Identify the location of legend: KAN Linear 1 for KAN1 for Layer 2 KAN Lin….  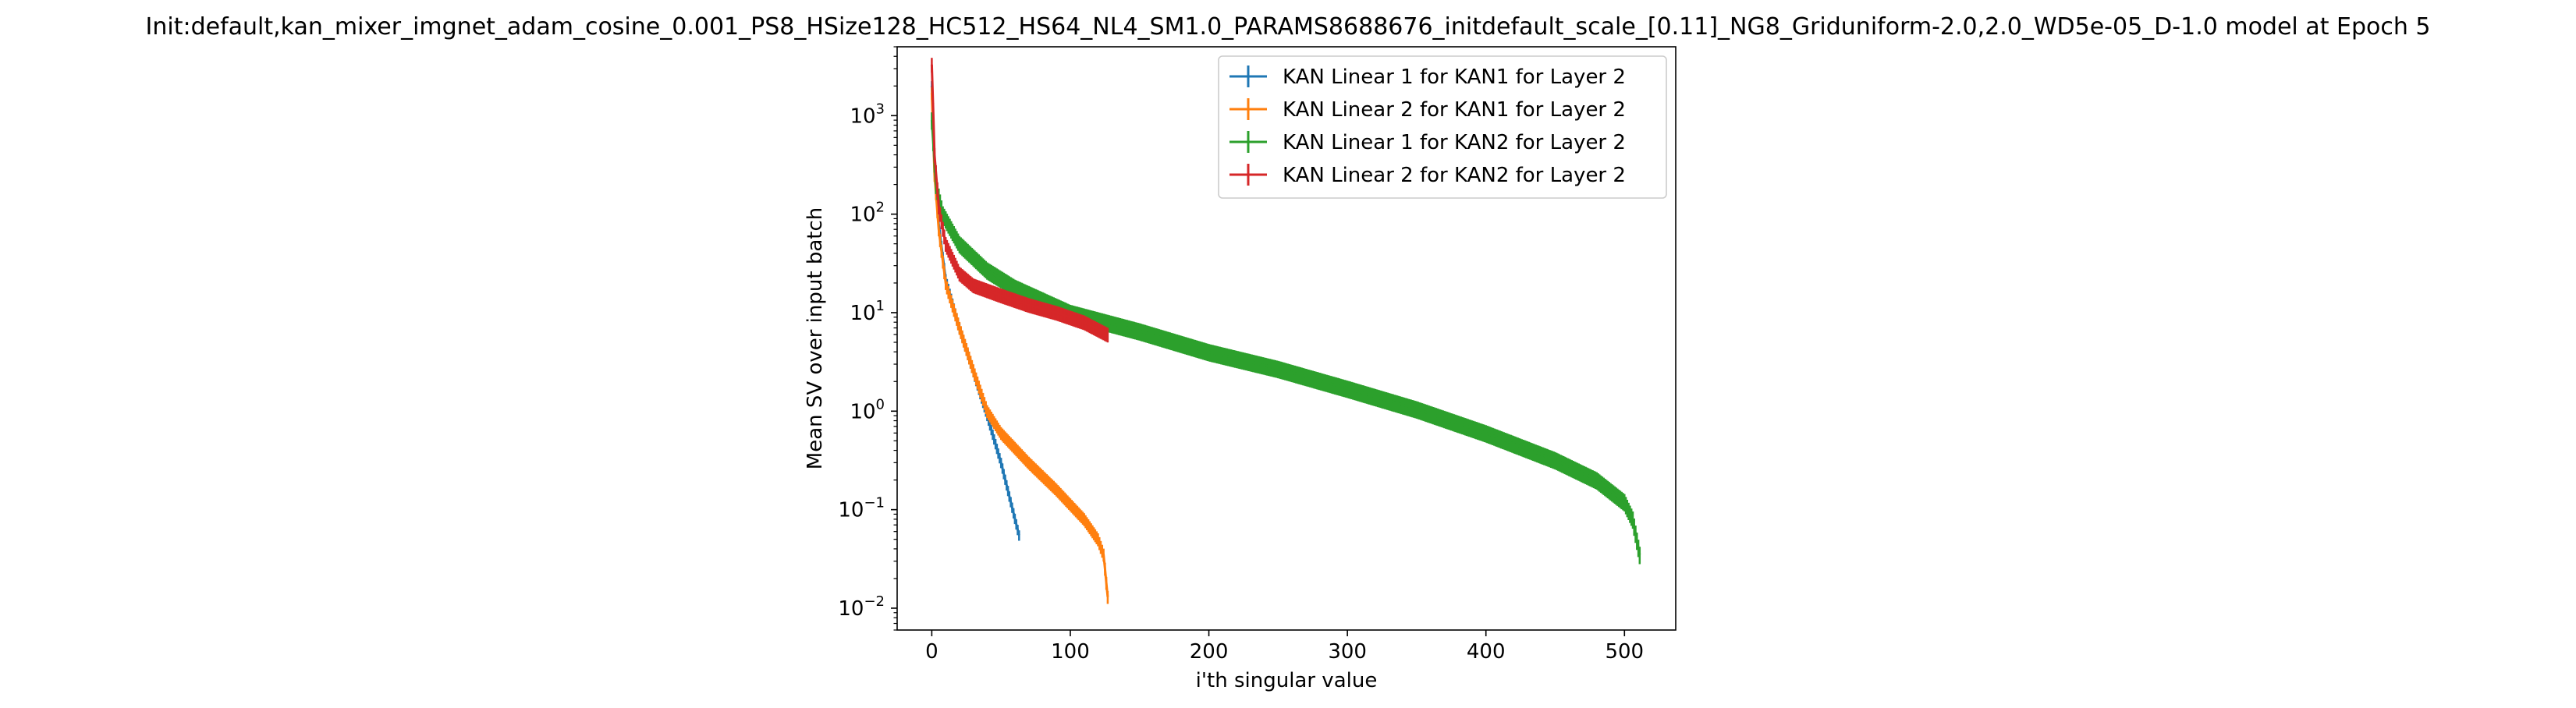
(1442, 127).